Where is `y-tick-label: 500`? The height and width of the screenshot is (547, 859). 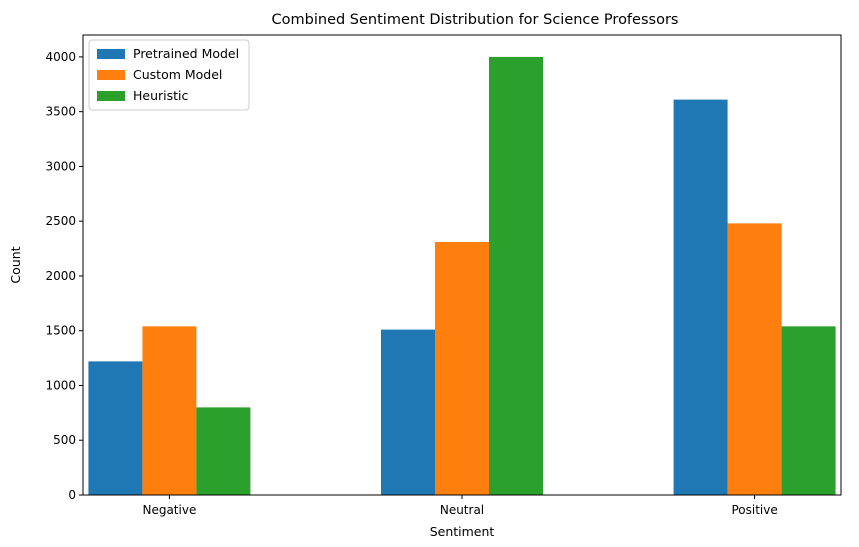 y-tick-label: 500 is located at coordinates (64, 440).